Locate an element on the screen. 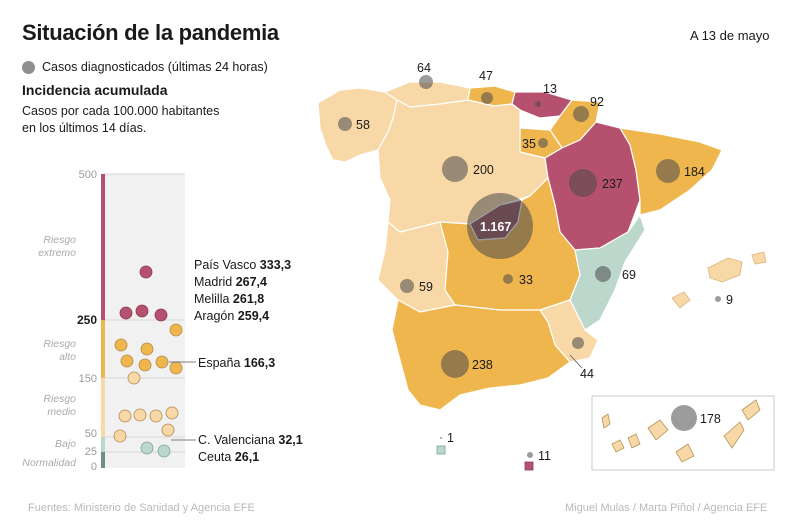 The height and width of the screenshot is (530, 800). cases-aragon: 237 is located at coordinates (612, 184).